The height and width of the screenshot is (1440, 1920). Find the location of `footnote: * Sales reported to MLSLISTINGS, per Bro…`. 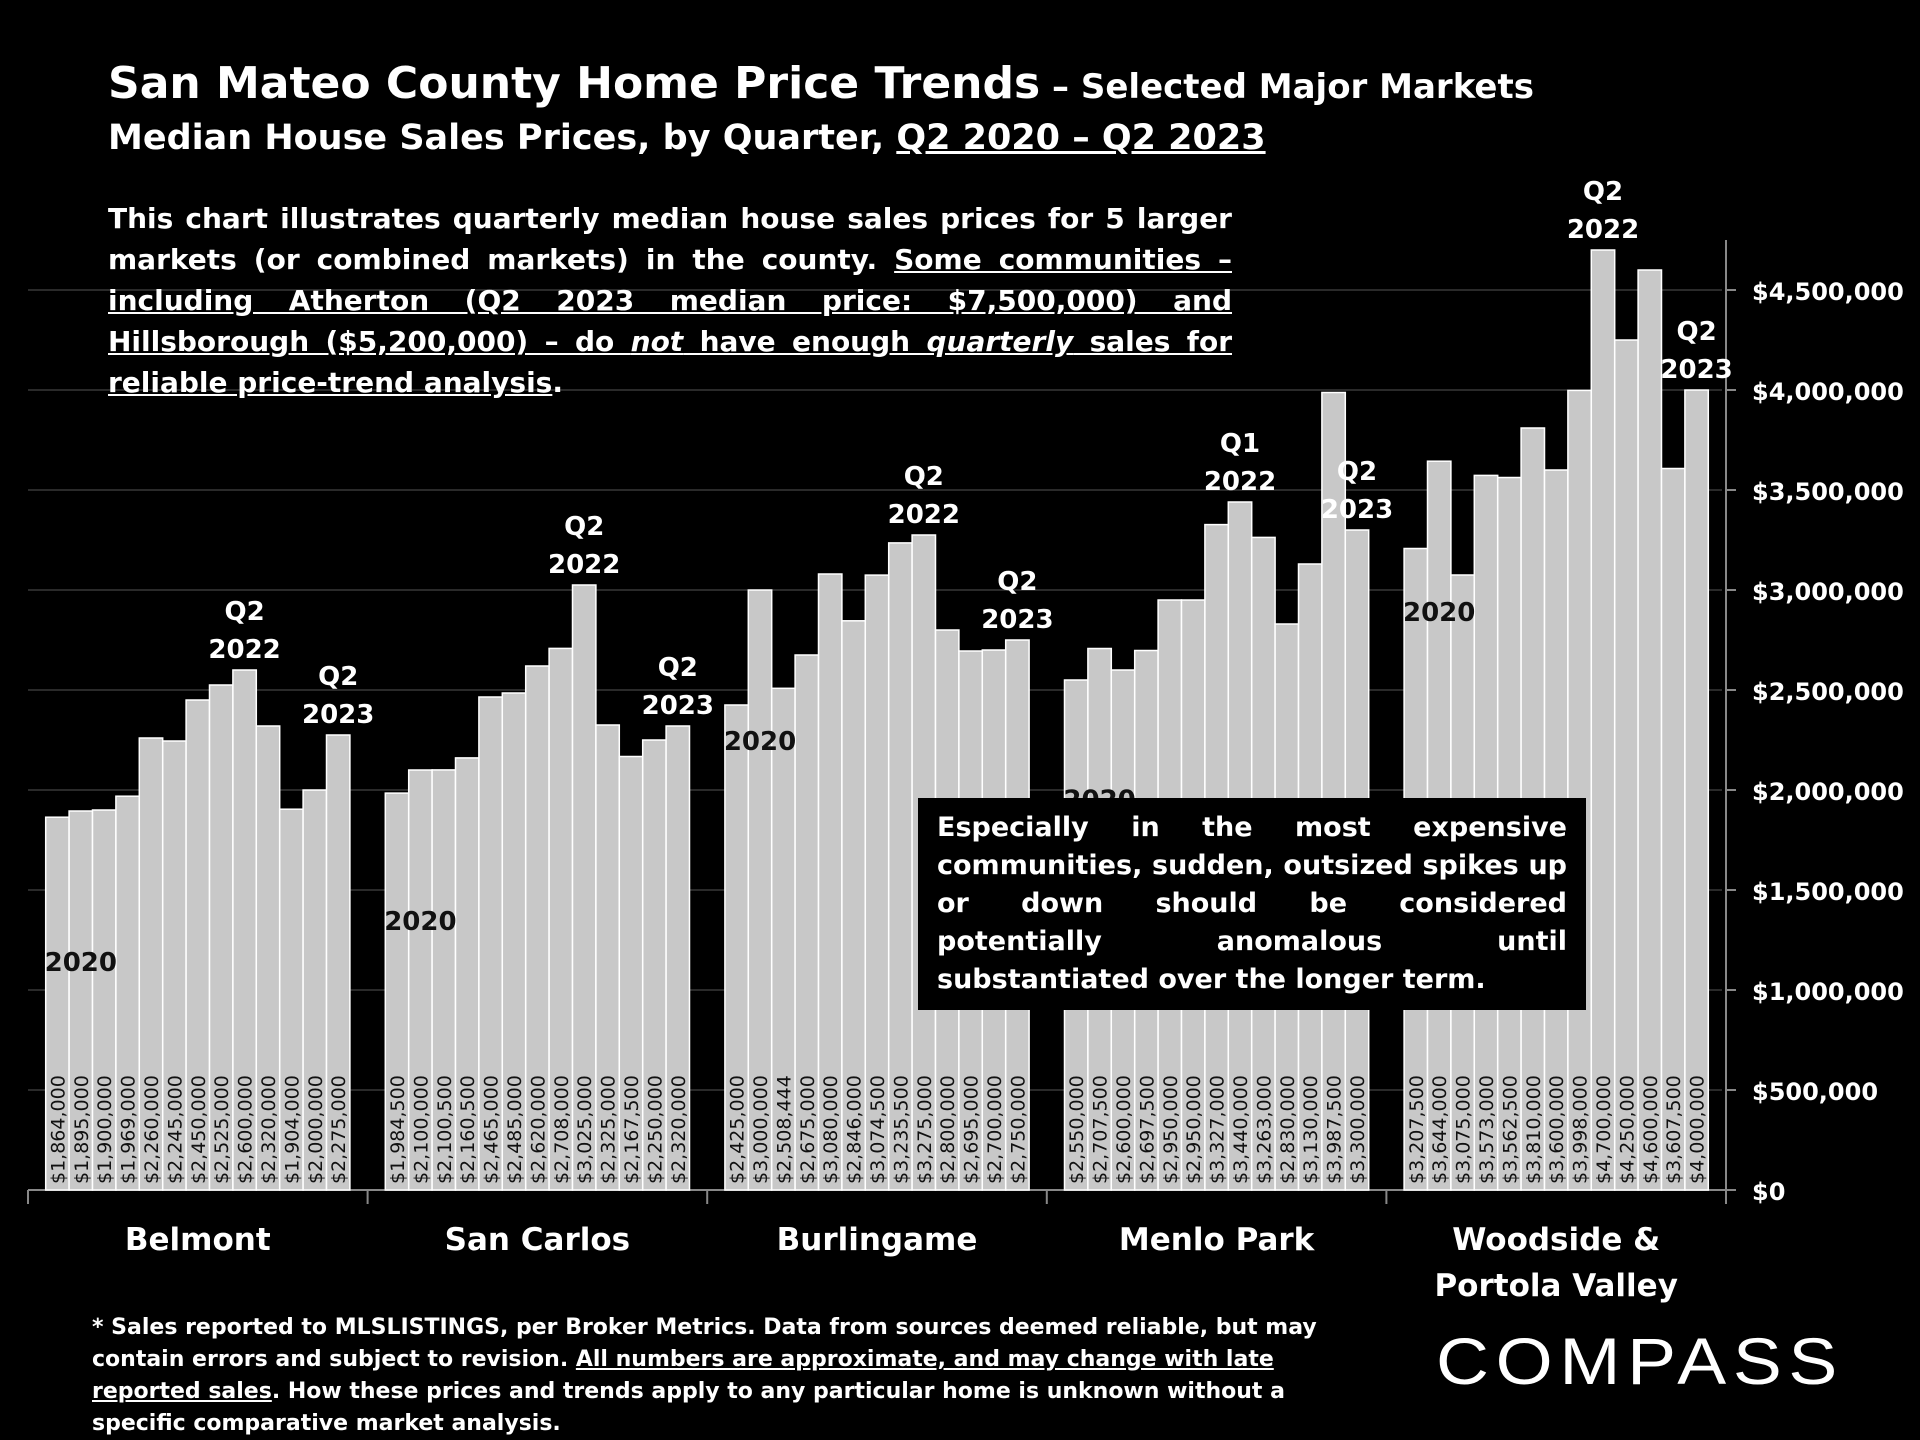

footnote: * Sales reported to MLSLISTINGS, per Bro… is located at coordinates (731, 1376).